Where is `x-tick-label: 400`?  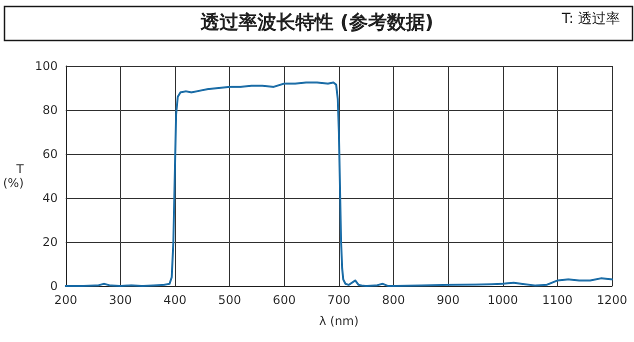
x-tick-label: 400 is located at coordinates (175, 300).